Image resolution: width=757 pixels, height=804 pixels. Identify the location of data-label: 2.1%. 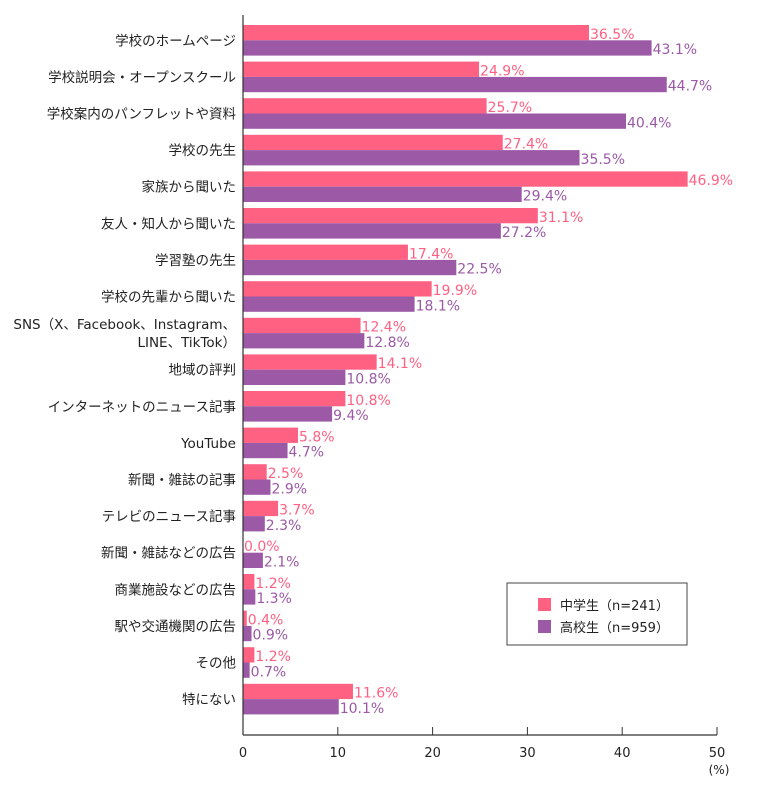
(282, 563).